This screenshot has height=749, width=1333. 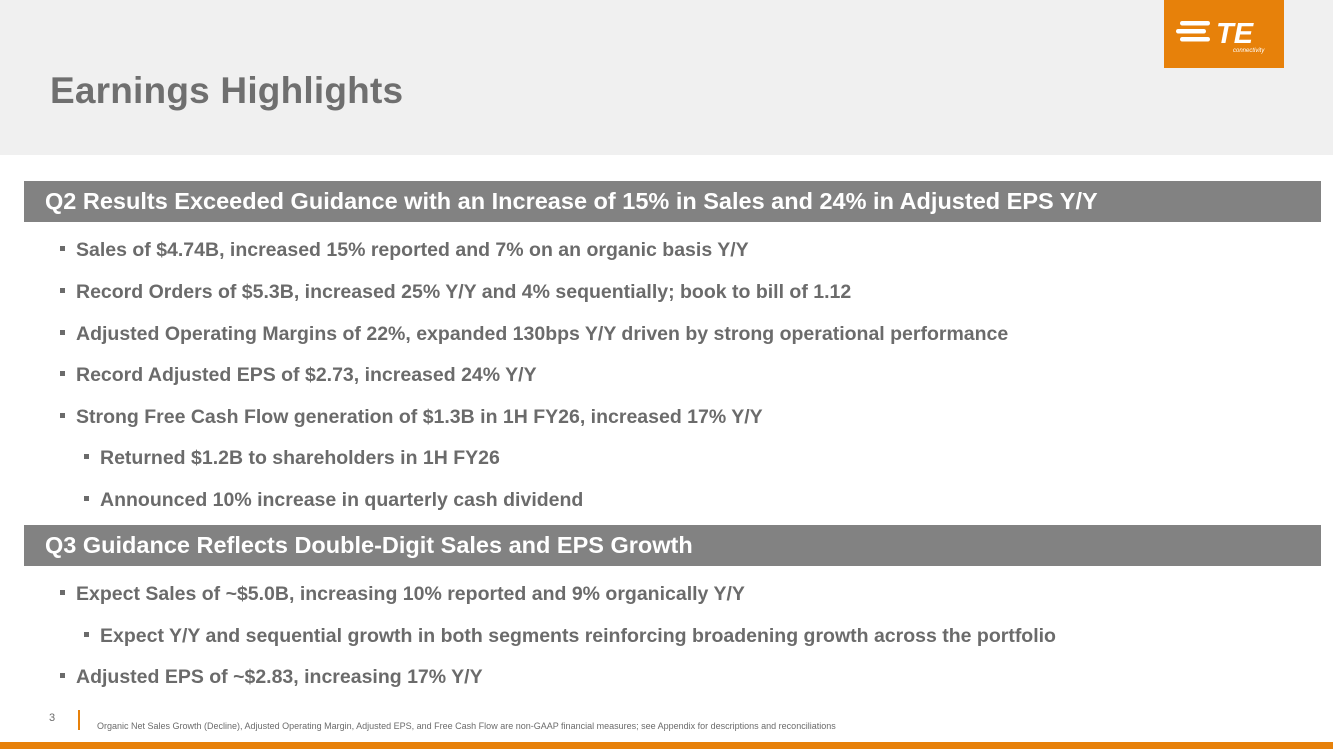 What do you see at coordinates (227, 90) in the screenshot?
I see `page-title: Earnings Highlights` at bounding box center [227, 90].